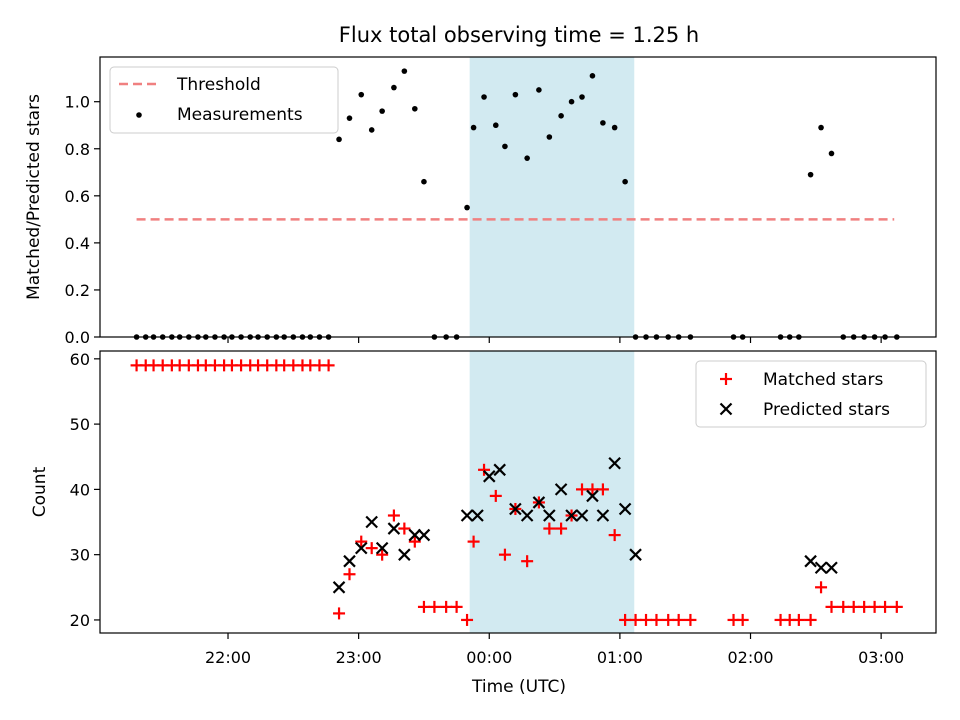 The width and height of the screenshot is (960, 720). What do you see at coordinates (518, 687) in the screenshot?
I see `bottom-x-axis-label: Time (UTC)` at bounding box center [518, 687].